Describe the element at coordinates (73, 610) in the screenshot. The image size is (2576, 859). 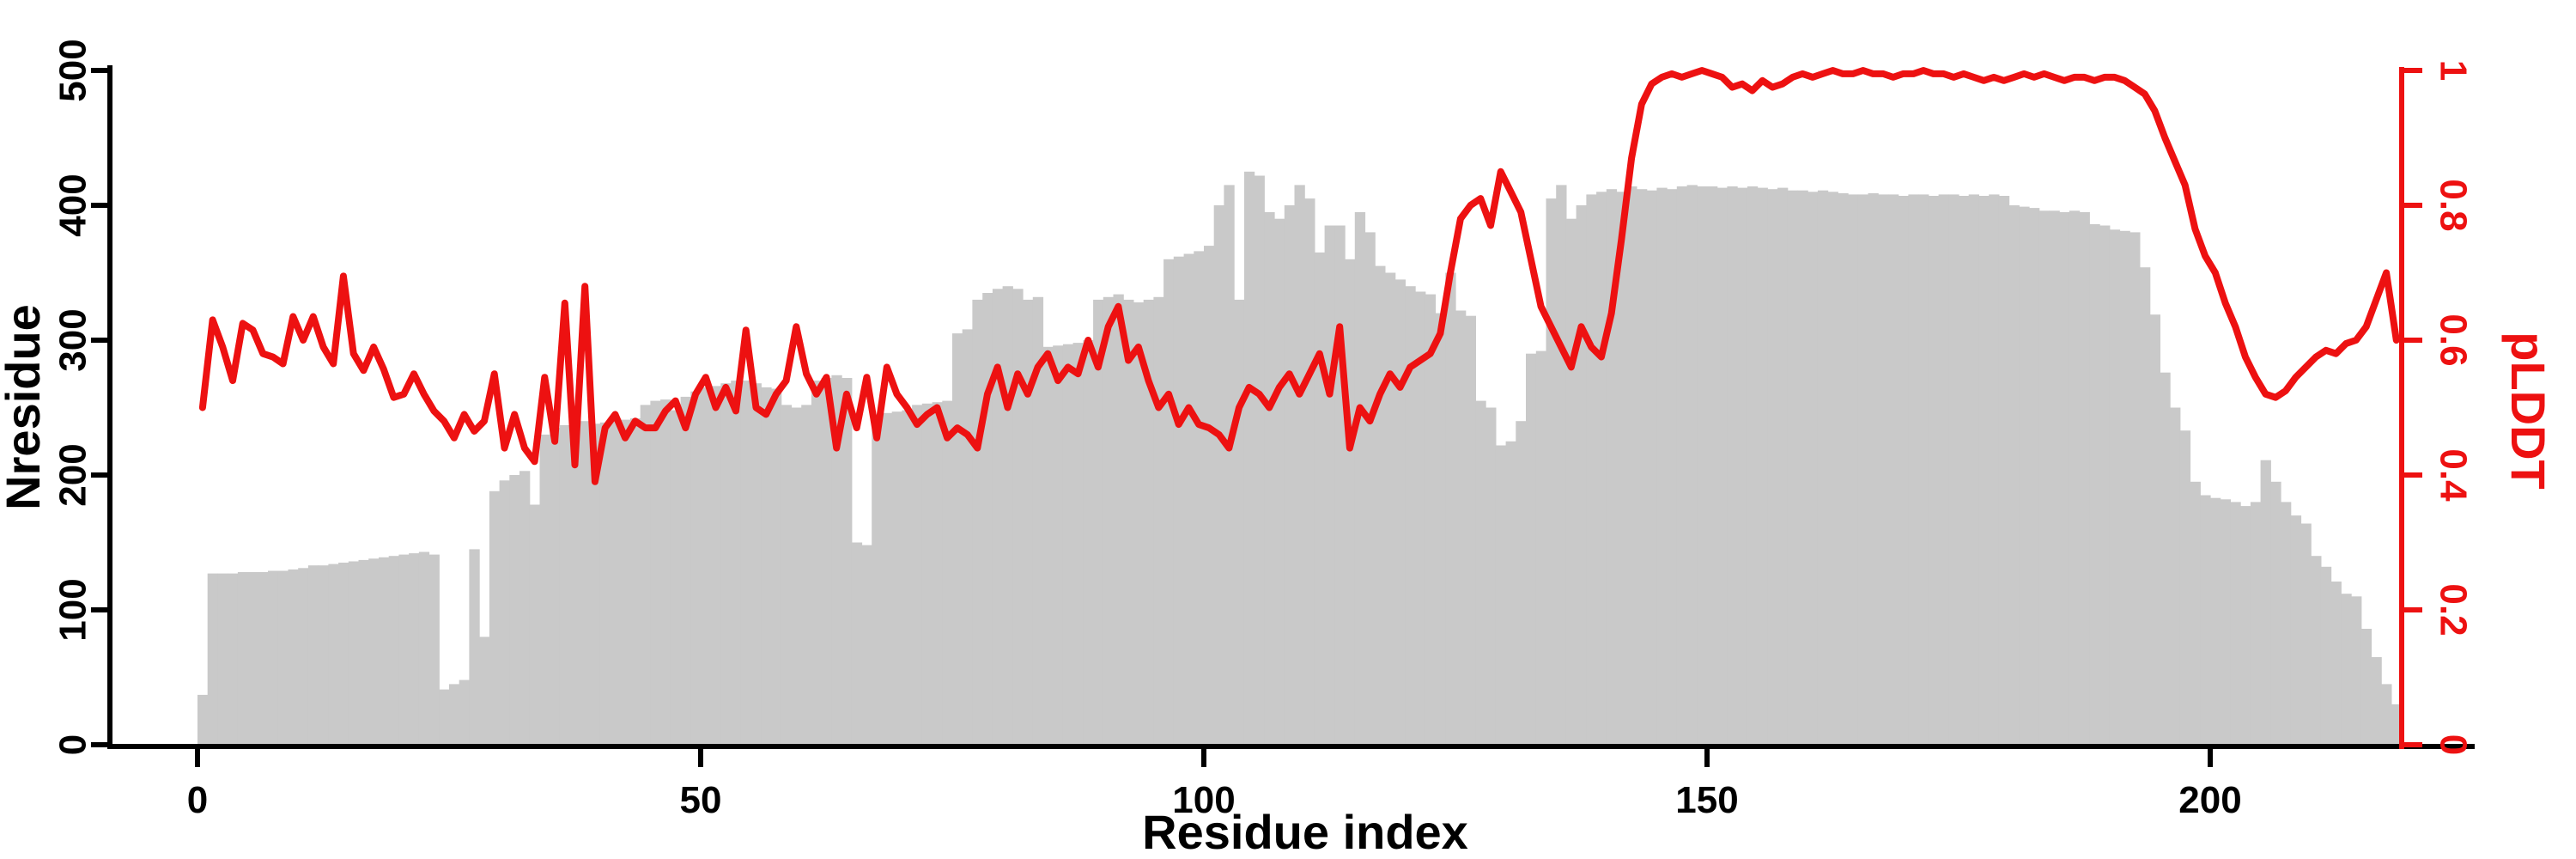
I see `left-axis-tick-label: 100` at that location.